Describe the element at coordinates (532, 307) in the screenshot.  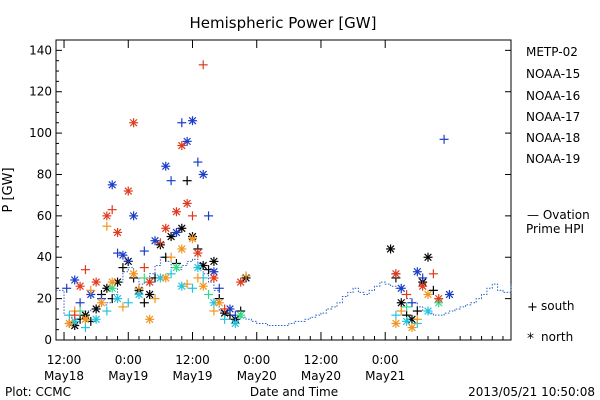
I see `legend-south-symbol: +` at that location.